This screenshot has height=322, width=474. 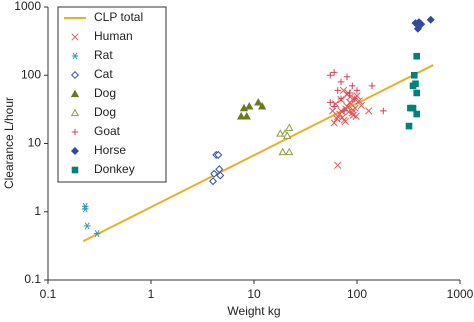 I want to click on legend-label: Human, so click(x=113, y=36).